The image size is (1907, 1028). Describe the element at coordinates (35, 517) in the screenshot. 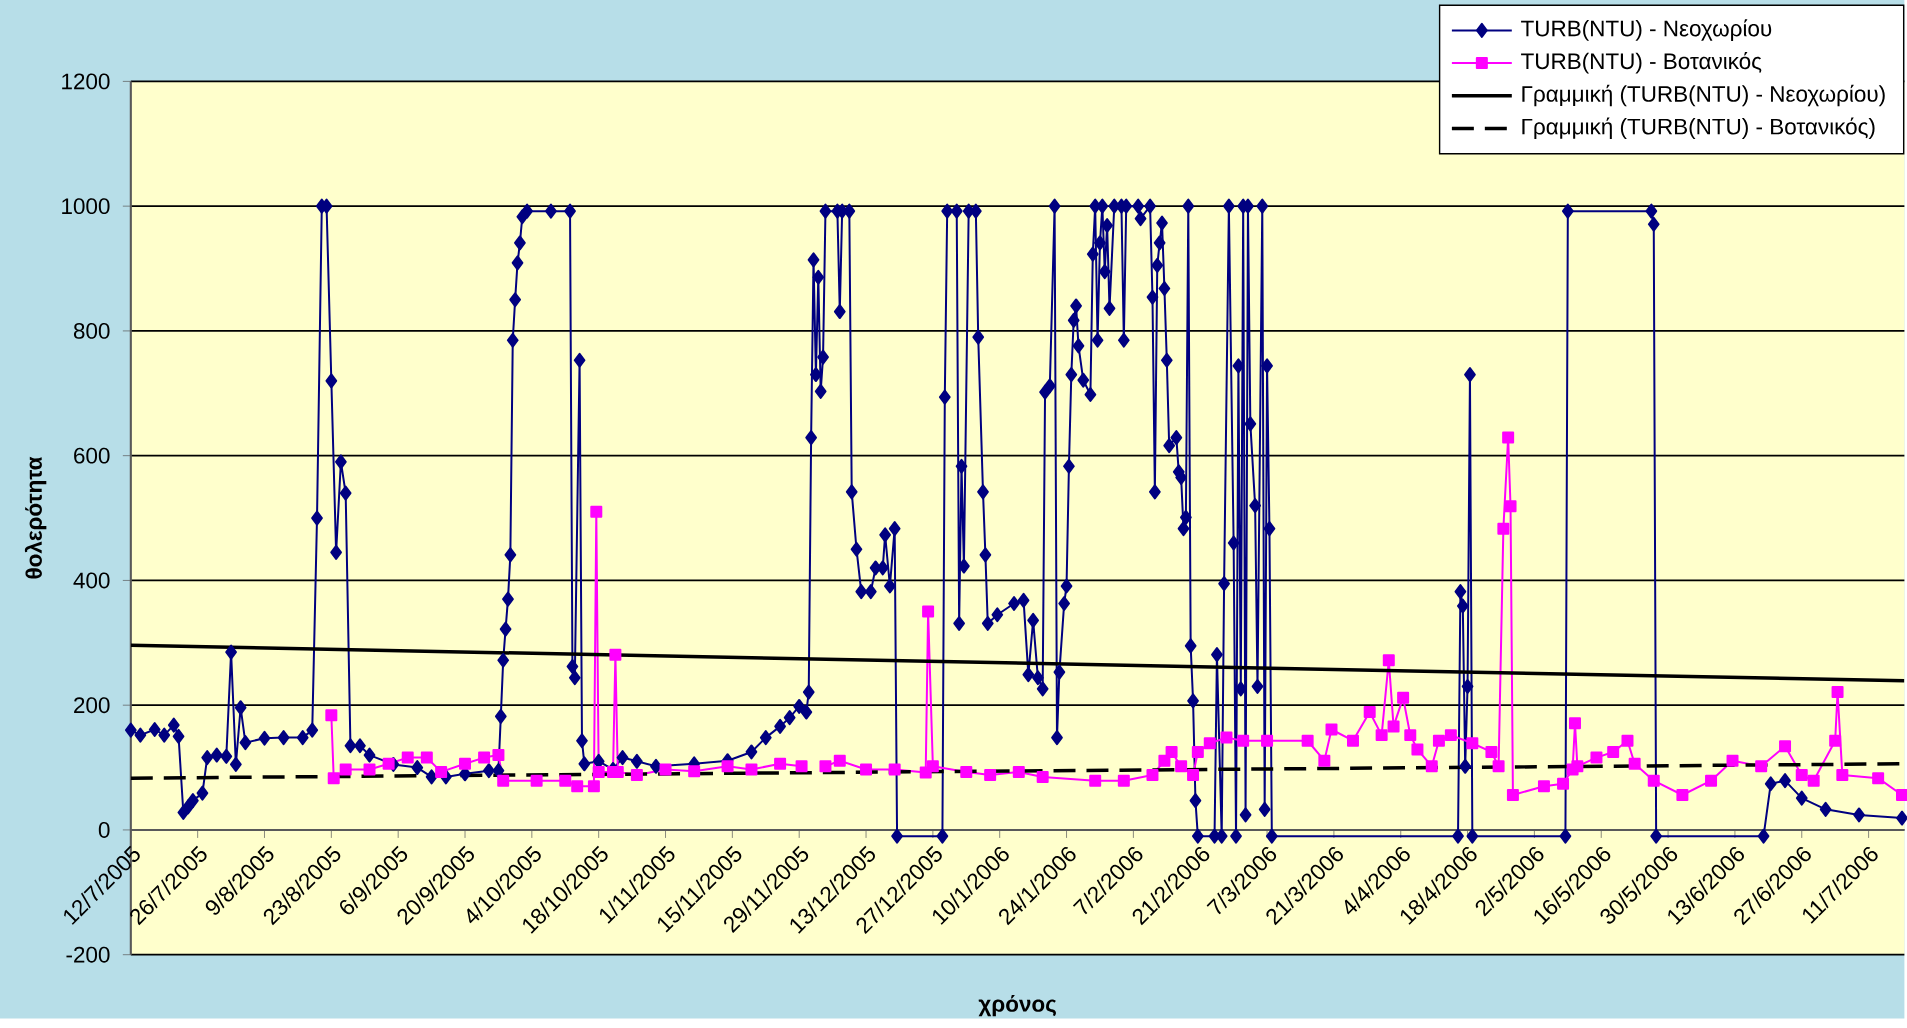

I see `y-axis-title: θολερότητα` at that location.